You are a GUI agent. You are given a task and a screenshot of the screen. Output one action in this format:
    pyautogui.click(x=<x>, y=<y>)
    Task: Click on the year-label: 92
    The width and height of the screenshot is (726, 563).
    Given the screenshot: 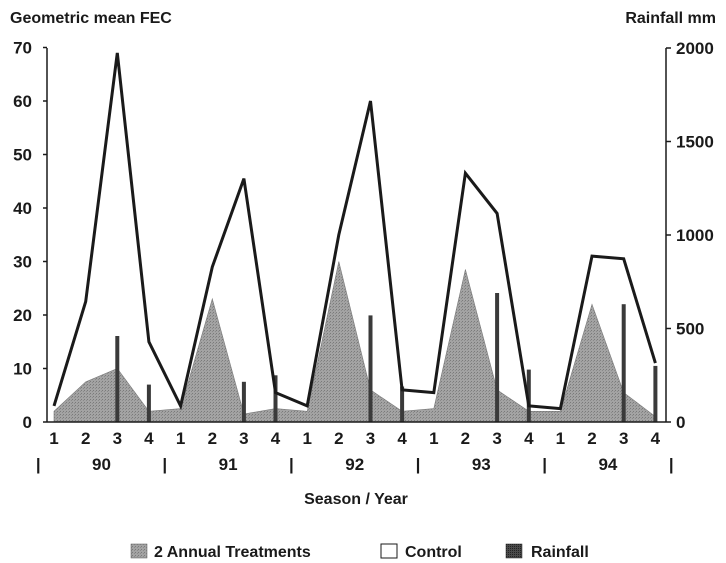 What is the action you would take?
    pyautogui.click(x=354, y=464)
    